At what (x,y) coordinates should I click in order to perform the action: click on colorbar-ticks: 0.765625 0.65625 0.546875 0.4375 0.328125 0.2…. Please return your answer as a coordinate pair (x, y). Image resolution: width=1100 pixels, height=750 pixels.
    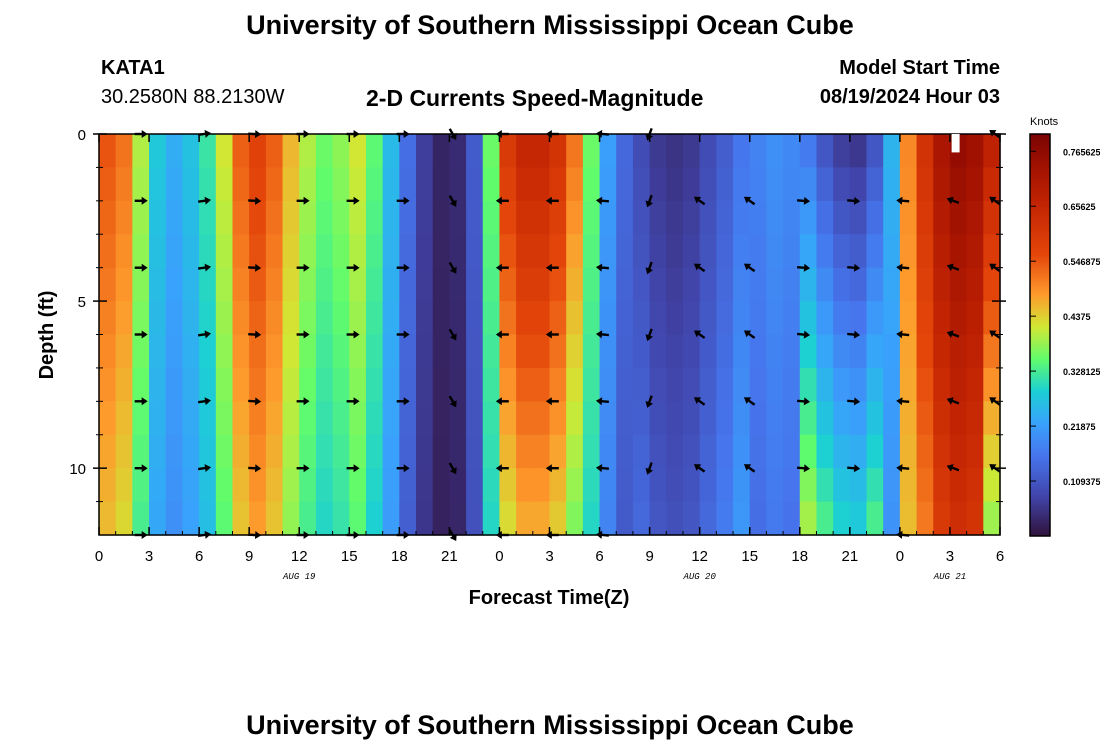
    Looking at the image, I should click on (1065, 317).